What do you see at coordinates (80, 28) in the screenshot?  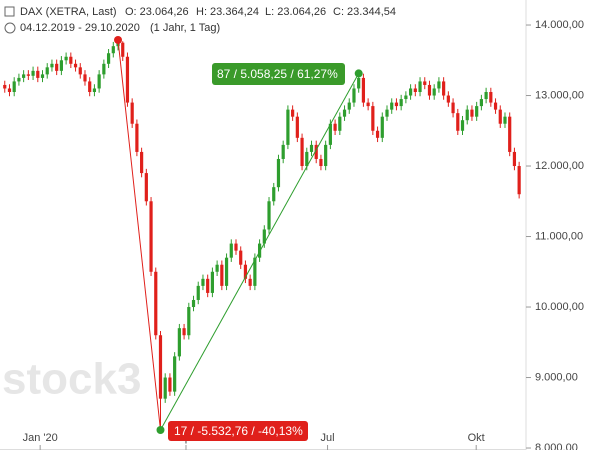 I see `subtitle: 04.12.2019 - 29.10.2020` at bounding box center [80, 28].